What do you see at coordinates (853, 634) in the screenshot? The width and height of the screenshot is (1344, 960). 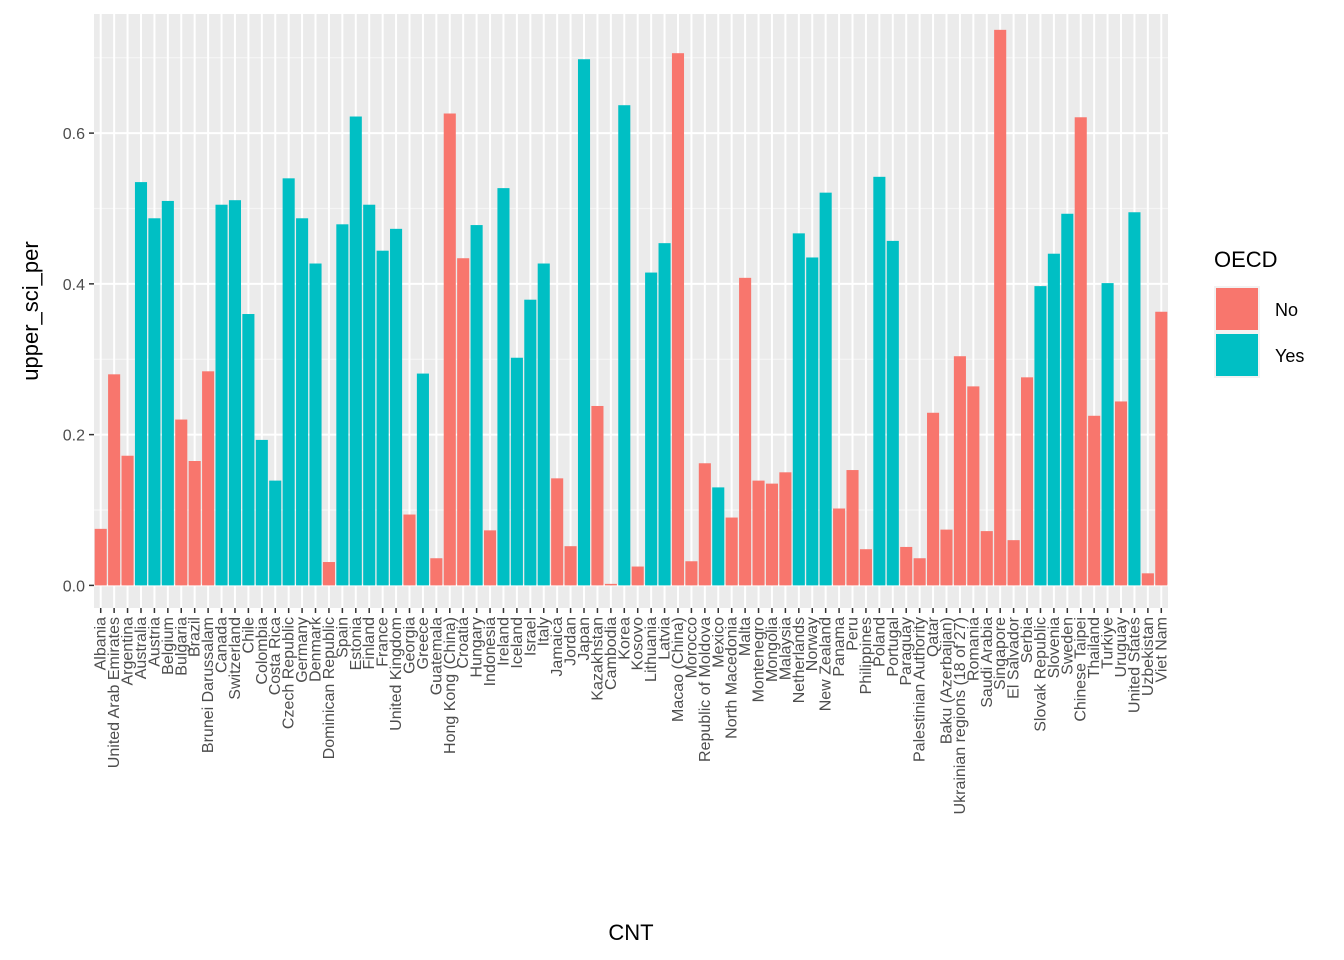 I see `x-tick-label: Peru` at bounding box center [853, 634].